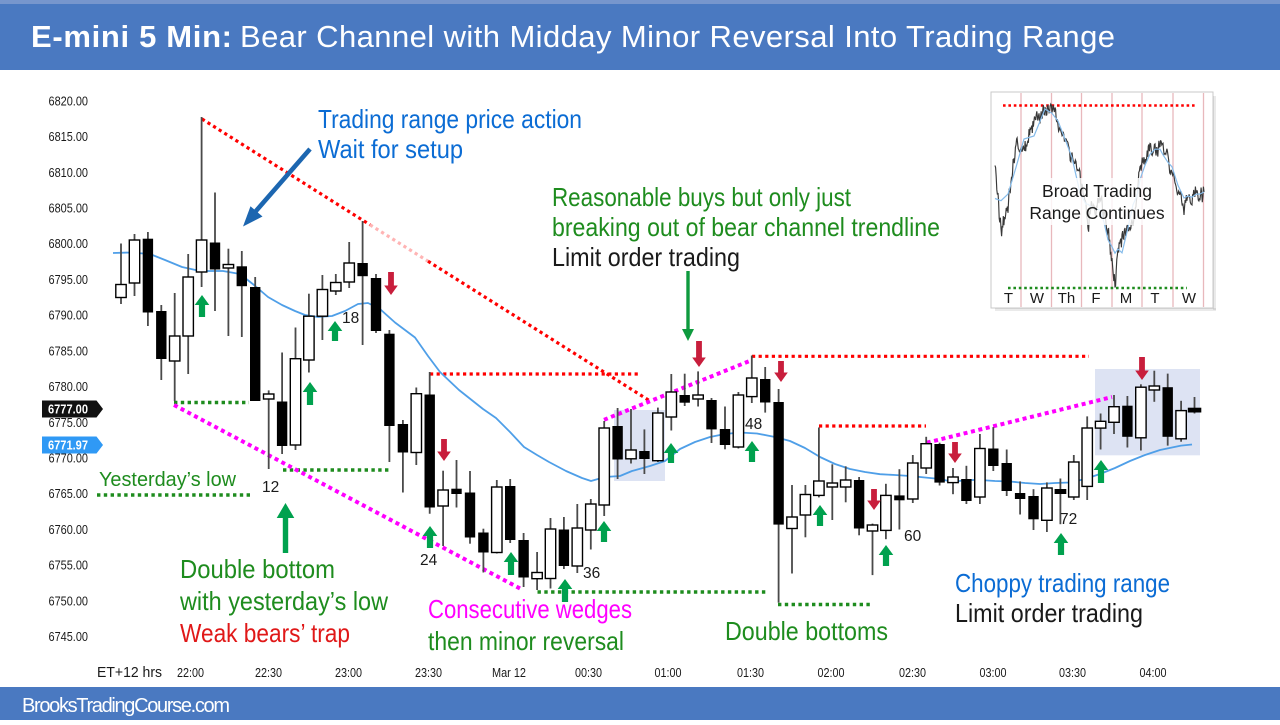 This screenshot has height=725, width=1280. I want to click on svg-text: E-mini 5 Min:, so click(131, 36).